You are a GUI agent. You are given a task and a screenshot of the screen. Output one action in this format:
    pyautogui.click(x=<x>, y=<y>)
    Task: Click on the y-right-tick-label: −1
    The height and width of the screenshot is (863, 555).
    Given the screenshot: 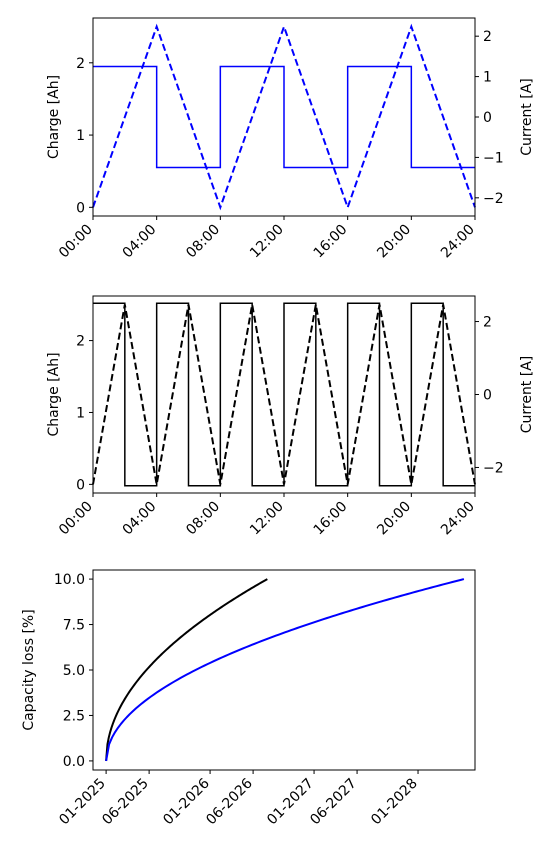 What is the action you would take?
    pyautogui.click(x=493, y=158)
    